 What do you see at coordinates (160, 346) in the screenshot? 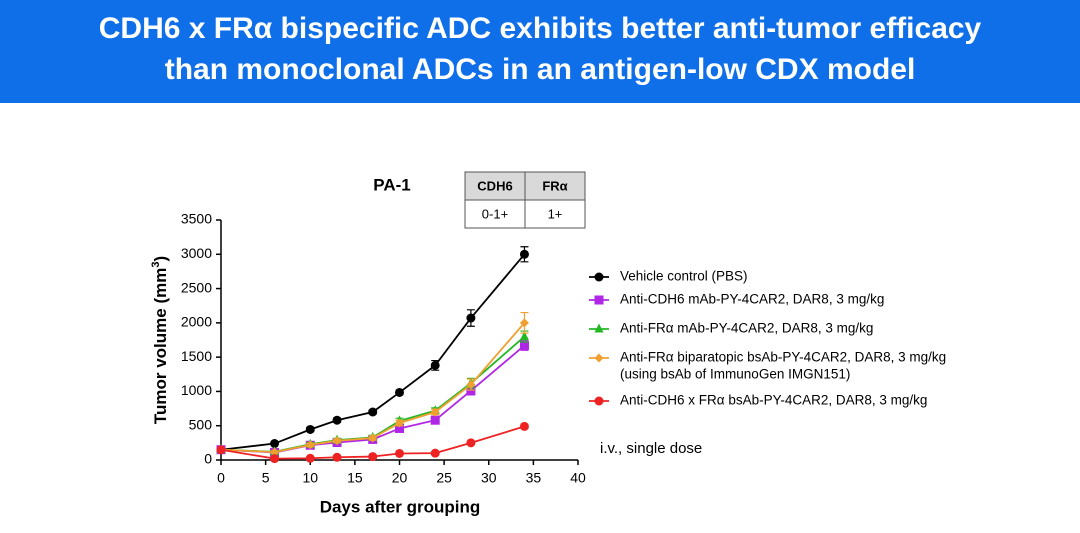
I see `y-axis-label-text: Tumor volume (mm` at bounding box center [160, 346].